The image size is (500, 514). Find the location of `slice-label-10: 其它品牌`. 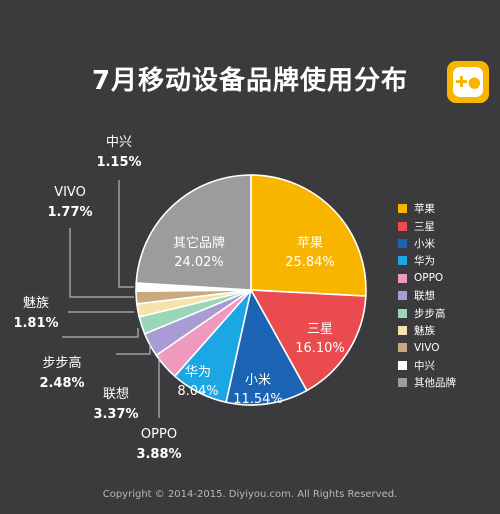

slice-label-10: 其它品牌 is located at coordinates (199, 243).